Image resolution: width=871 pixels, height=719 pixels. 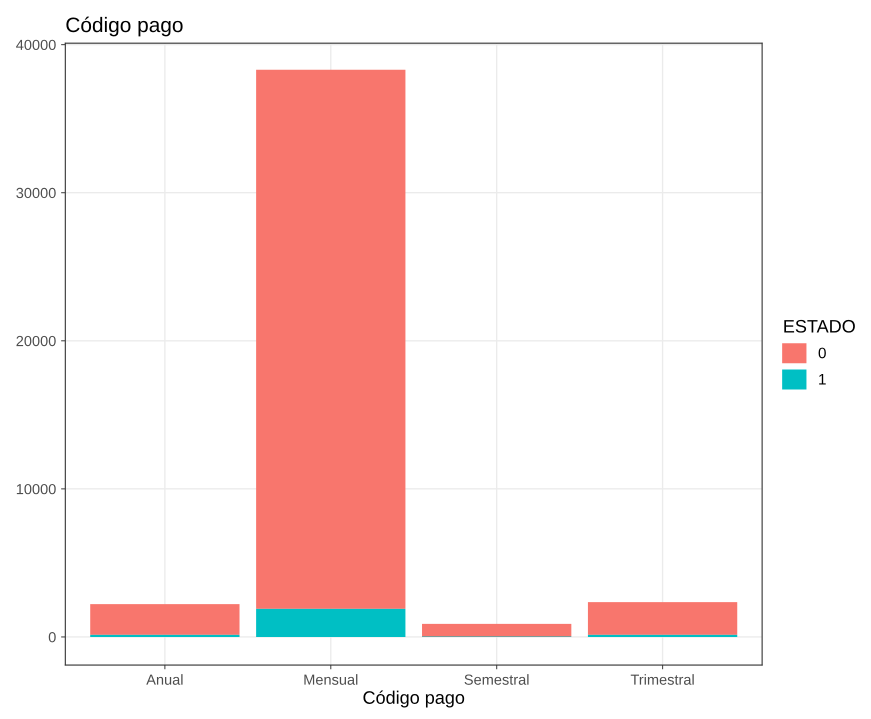 I want to click on y-tick-label: 40000, so click(x=36, y=45).